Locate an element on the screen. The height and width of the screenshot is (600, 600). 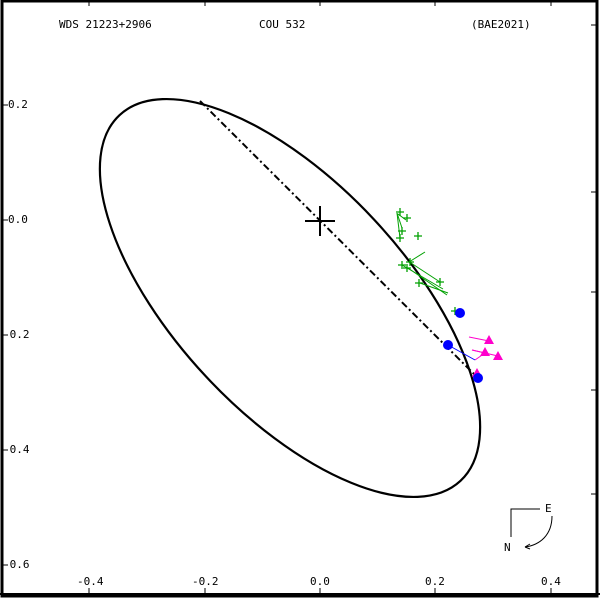
blue-residual is located at coordinates (461, 352).